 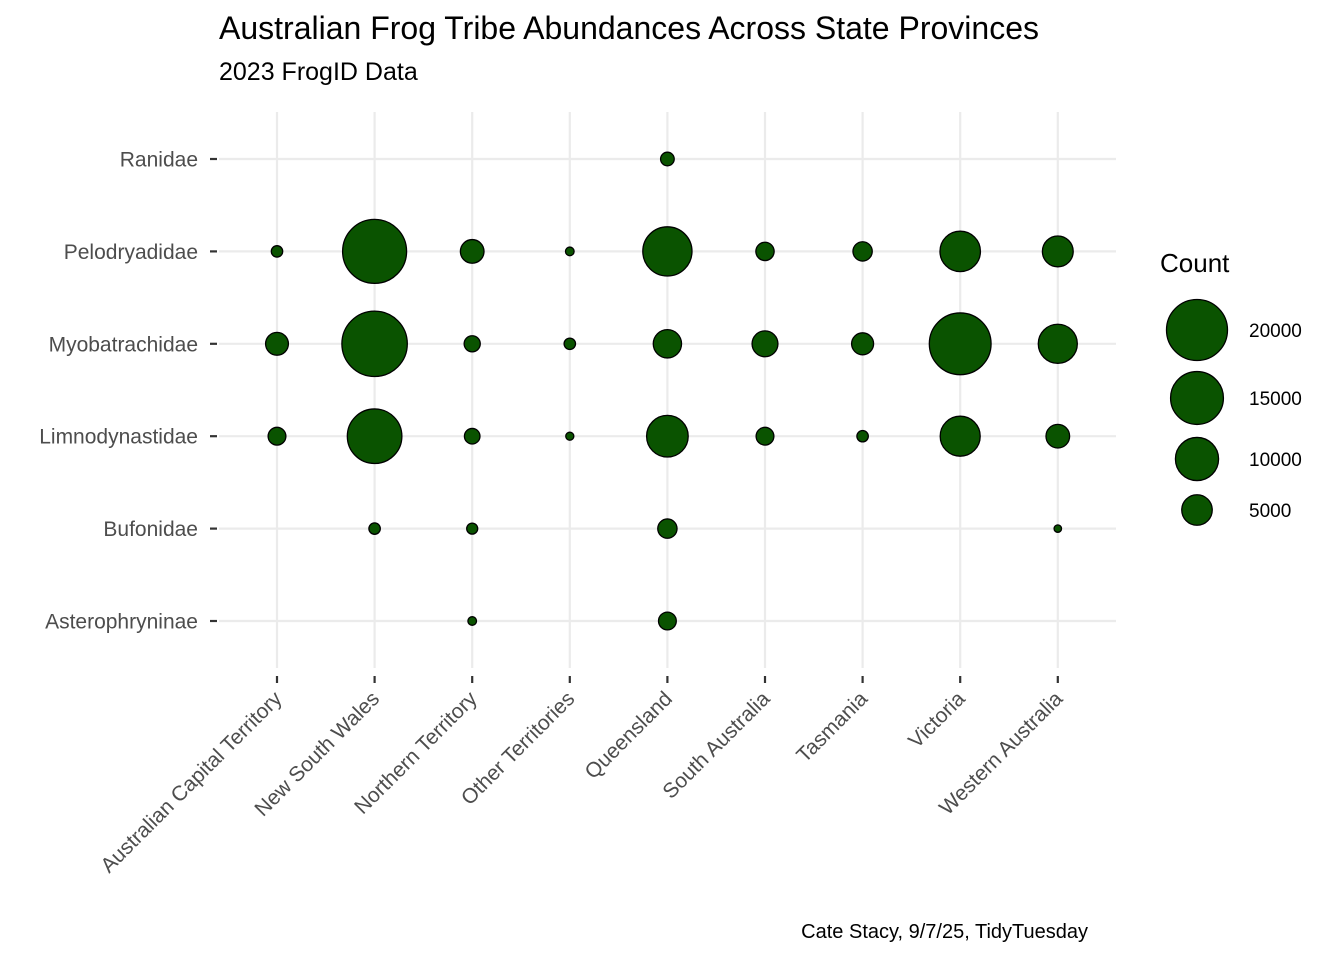 I want to click on x-tick-label: Australian Capital Territory, so click(x=191, y=782).